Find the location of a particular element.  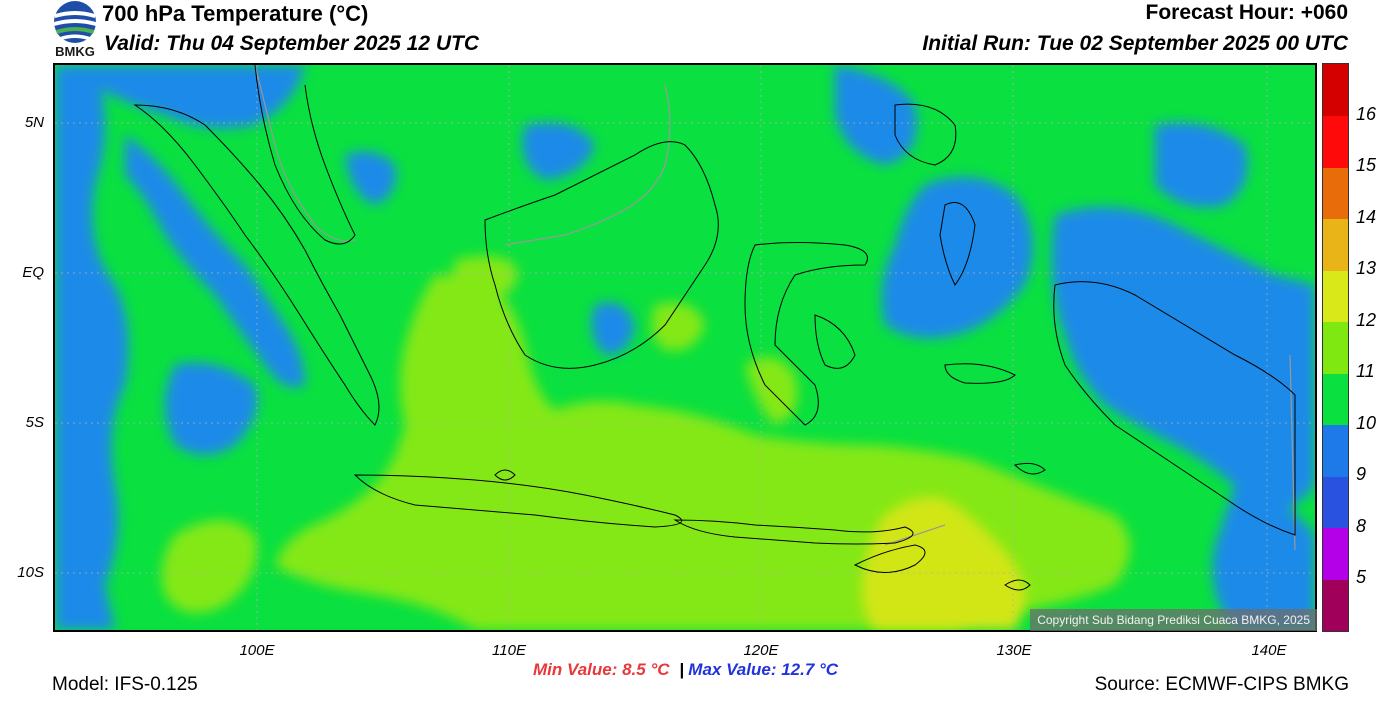

x-tick-label: 130E is located at coordinates (1014, 650).